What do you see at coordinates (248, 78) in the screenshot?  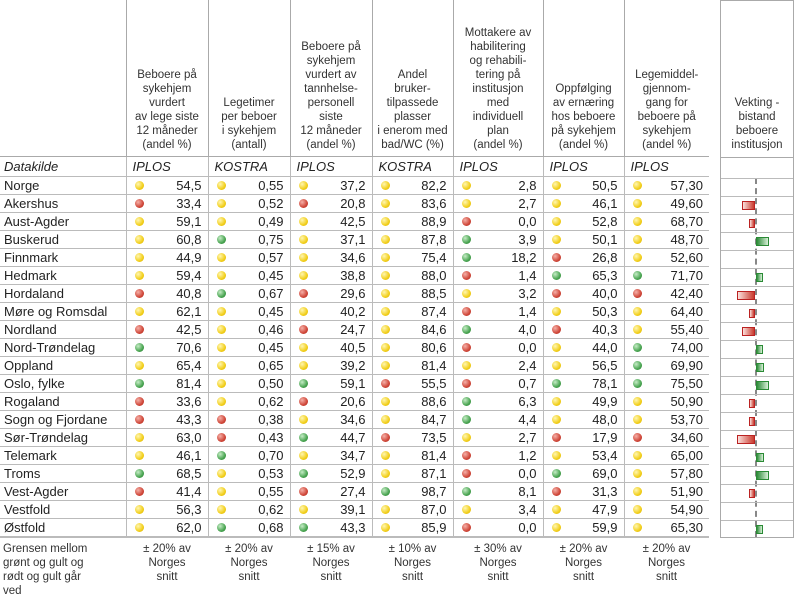 I see `column-header: Legetimer per beboer i sykehjem (antall)` at bounding box center [248, 78].